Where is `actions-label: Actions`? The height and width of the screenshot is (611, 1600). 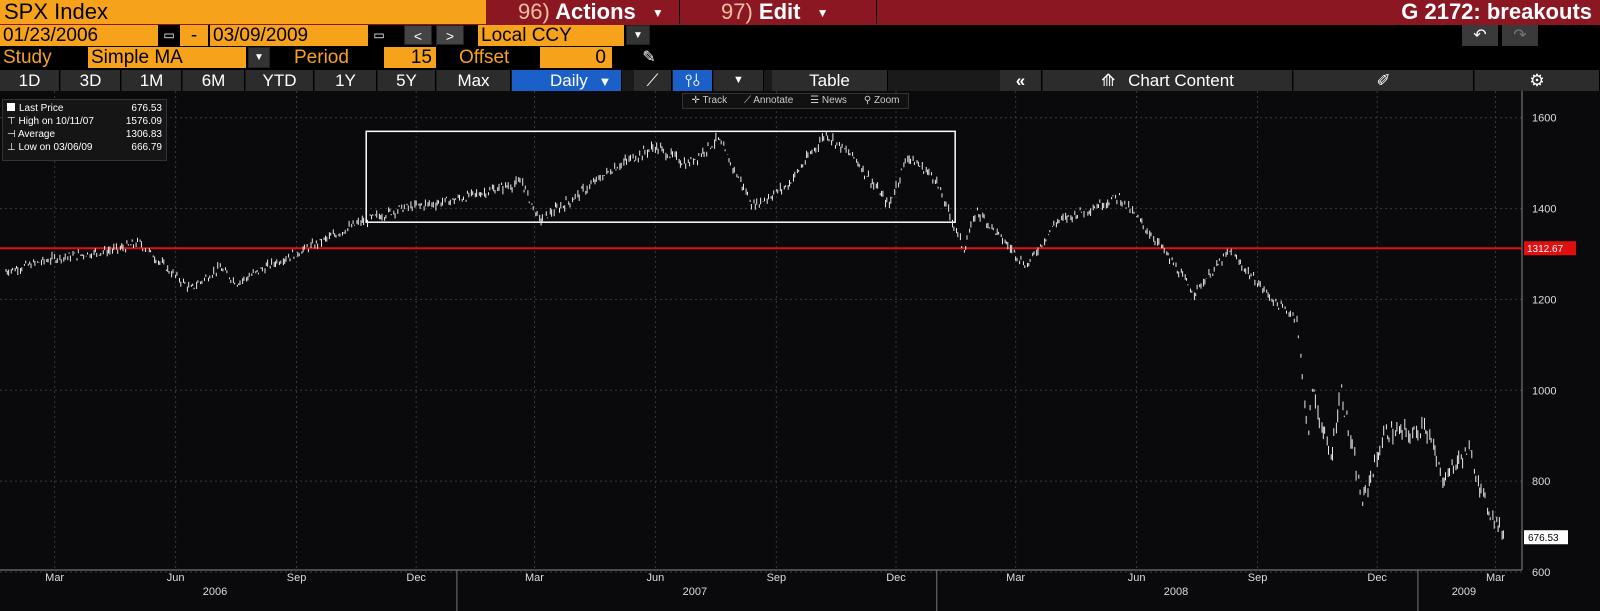 actions-label: Actions is located at coordinates (595, 12).